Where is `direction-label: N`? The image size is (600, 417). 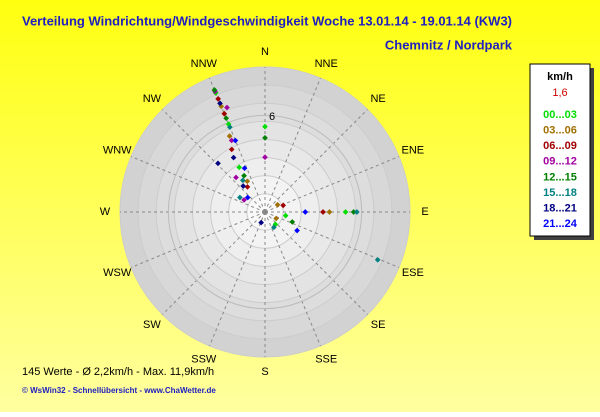
direction-label: N is located at coordinates (265, 52).